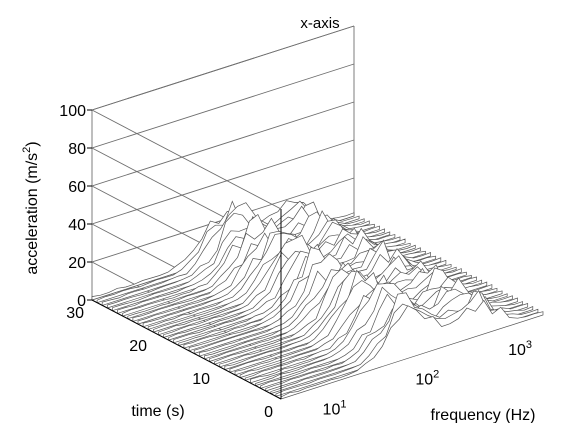 This screenshot has height=423, width=565. What do you see at coordinates (77, 225) in the screenshot?
I see `z-tick-label-2: 40` at bounding box center [77, 225].